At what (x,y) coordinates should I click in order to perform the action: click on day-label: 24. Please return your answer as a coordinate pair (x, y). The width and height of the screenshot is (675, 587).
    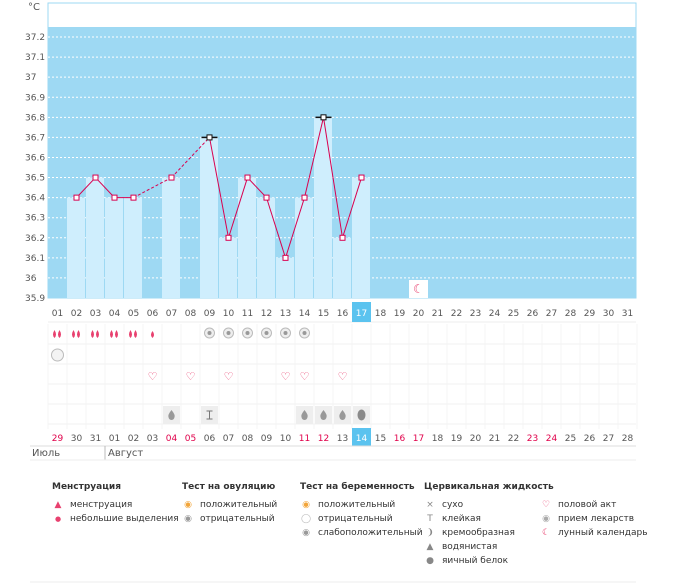
    Looking at the image, I should click on (495, 314).